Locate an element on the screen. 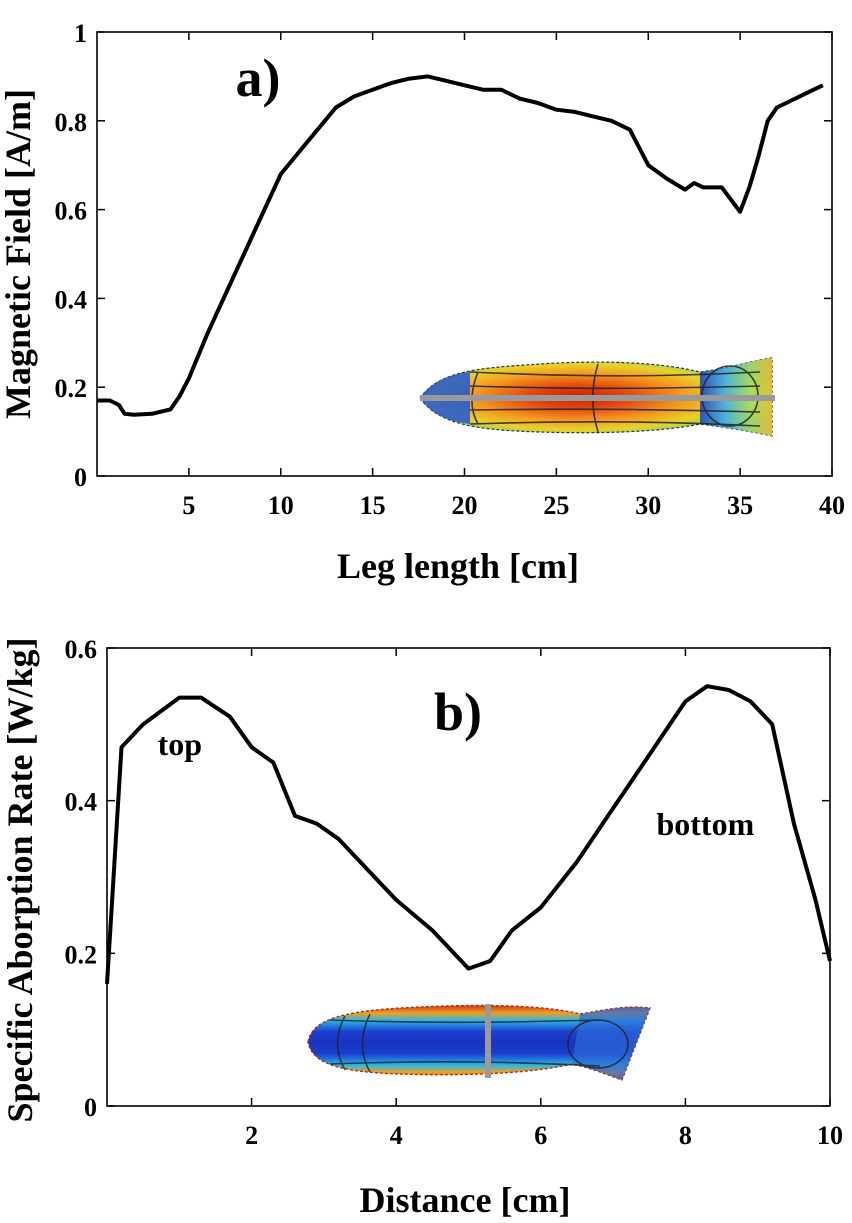 Image resolution: width=852 pixels, height=1223 pixels. panel-b-y-tick-label: 0.4 is located at coordinates (81, 802).